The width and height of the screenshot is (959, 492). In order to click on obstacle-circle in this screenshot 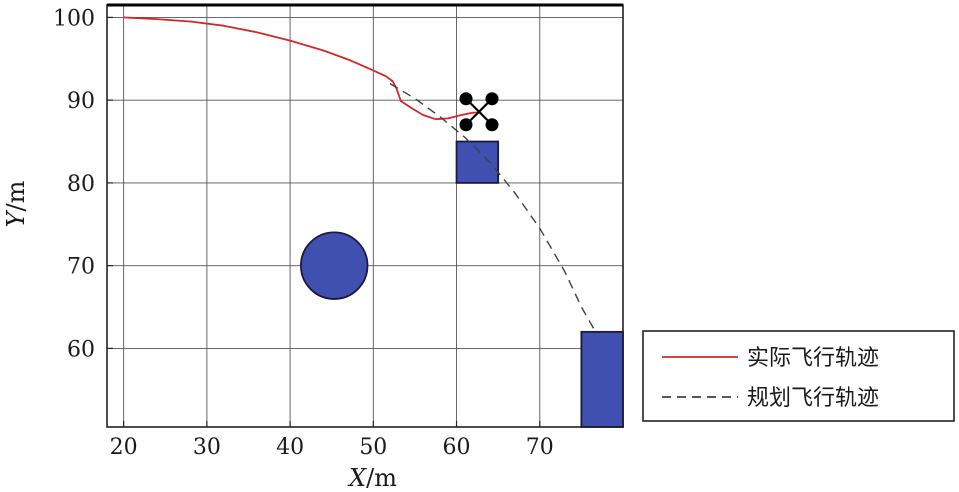, I will do `click(334, 265)`.